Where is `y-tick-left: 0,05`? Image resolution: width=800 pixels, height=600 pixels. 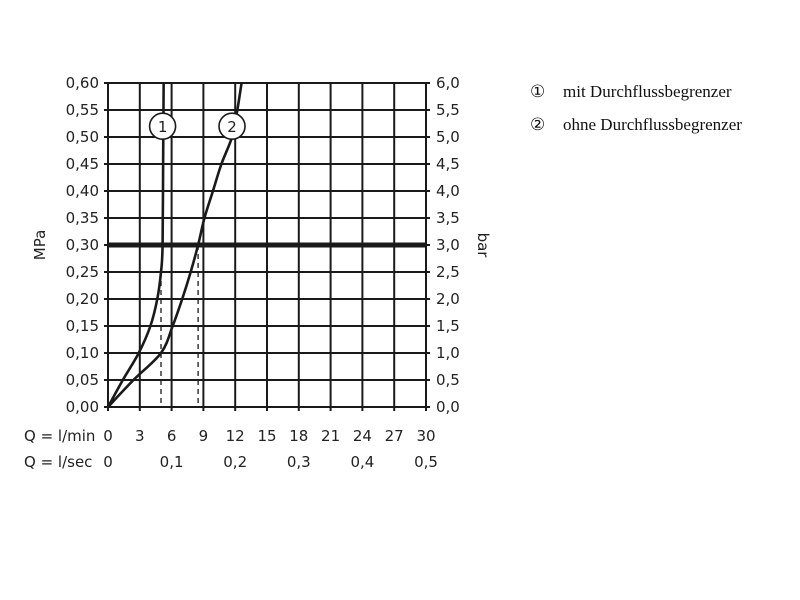 y-tick-left: 0,05 is located at coordinates (82, 380).